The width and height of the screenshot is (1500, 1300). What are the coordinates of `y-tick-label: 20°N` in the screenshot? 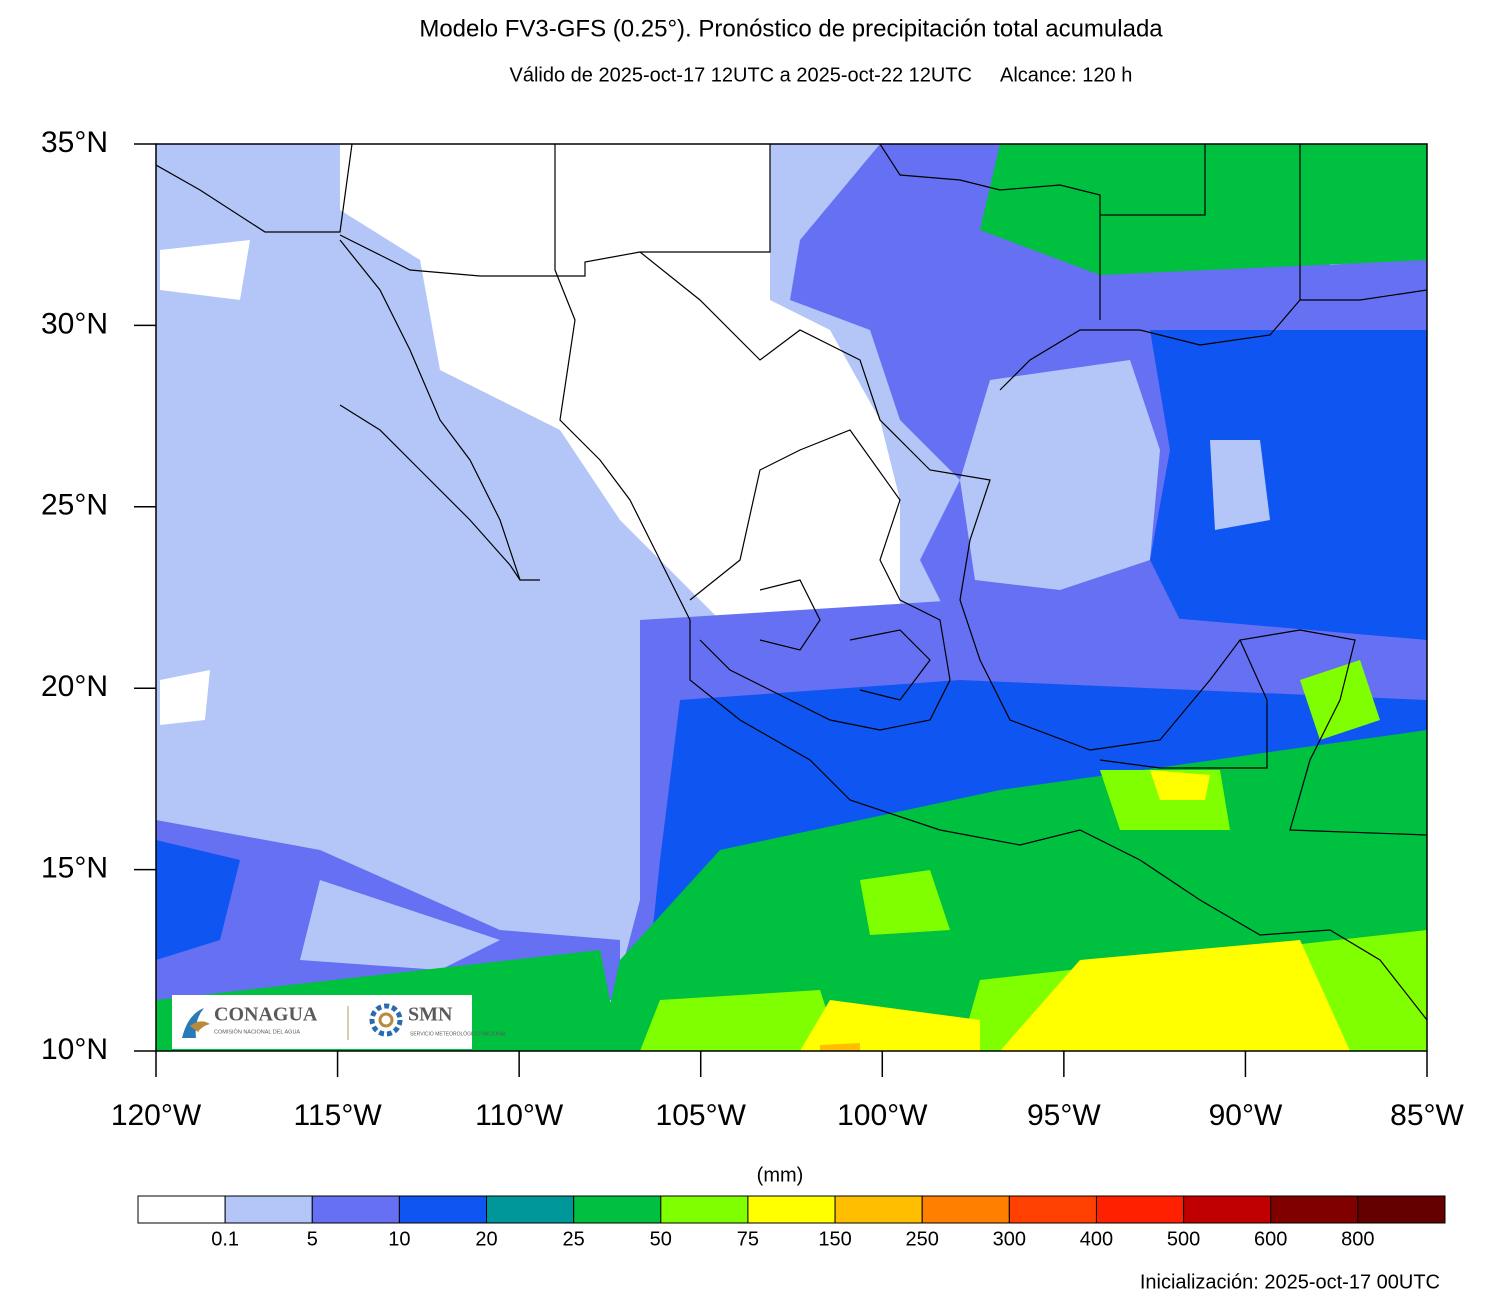 It's located at (74, 686).